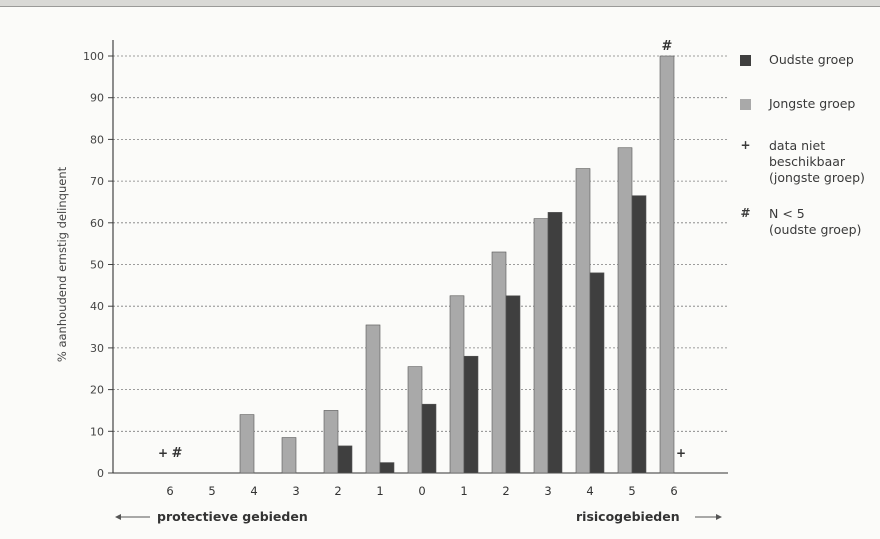 This screenshot has height=539, width=880. What do you see at coordinates (719, 517) in the screenshot?
I see `right-arrow-icon` at bounding box center [719, 517].